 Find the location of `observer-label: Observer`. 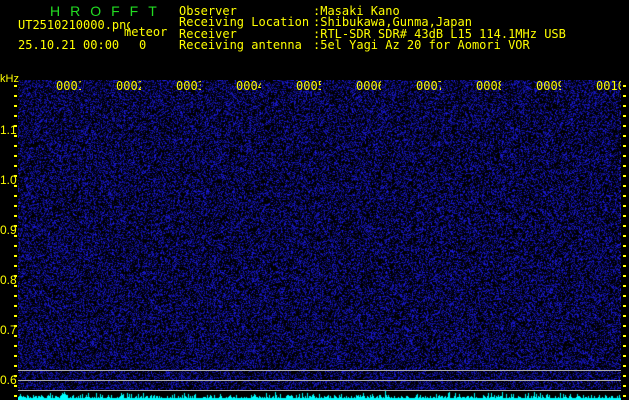

observer-label: Observer is located at coordinates (208, 11).